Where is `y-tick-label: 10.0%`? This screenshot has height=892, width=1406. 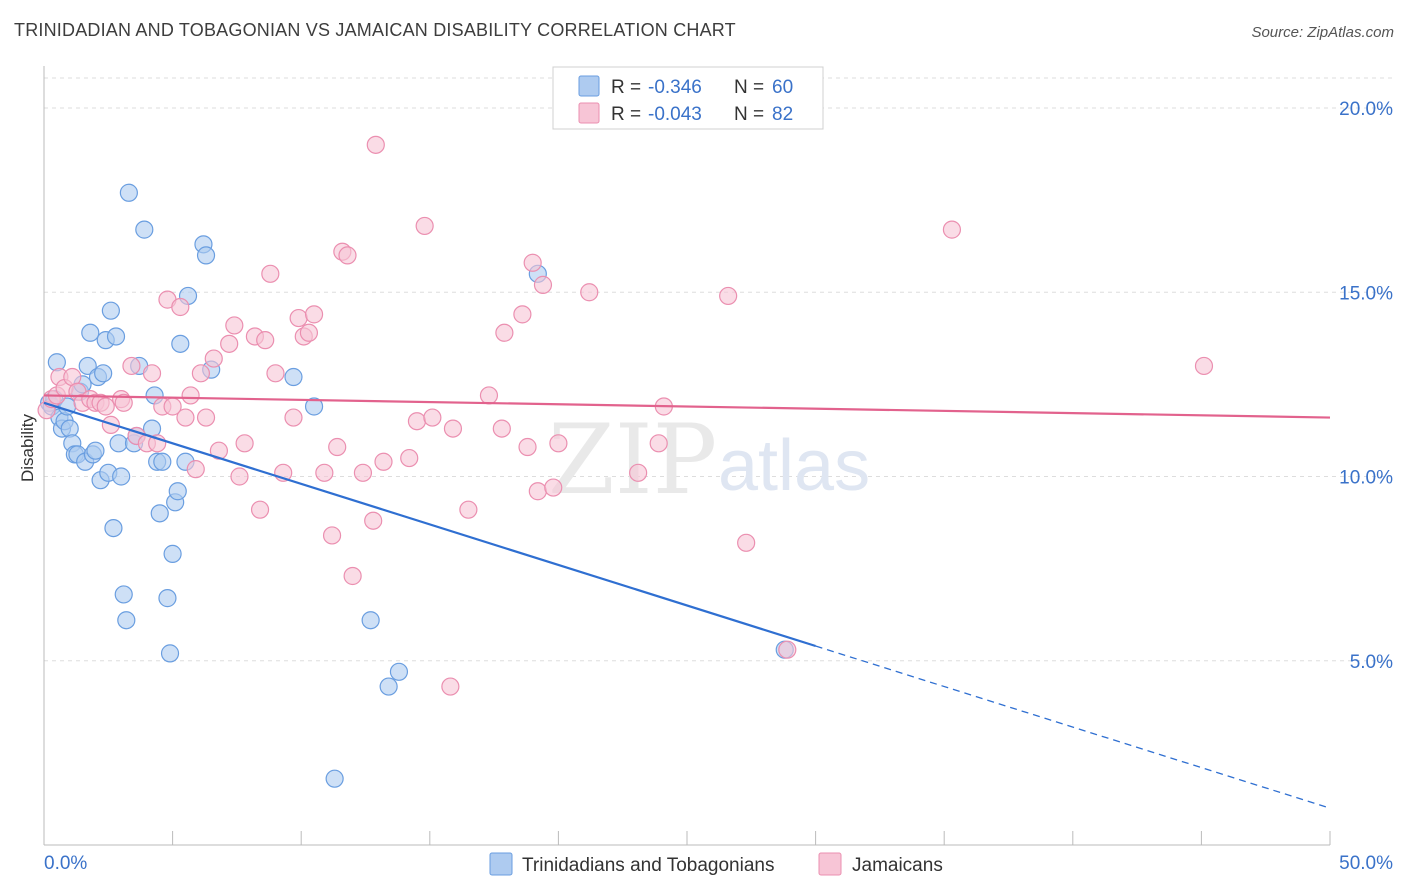 y-tick-label: 10.0% is located at coordinates (1366, 478).